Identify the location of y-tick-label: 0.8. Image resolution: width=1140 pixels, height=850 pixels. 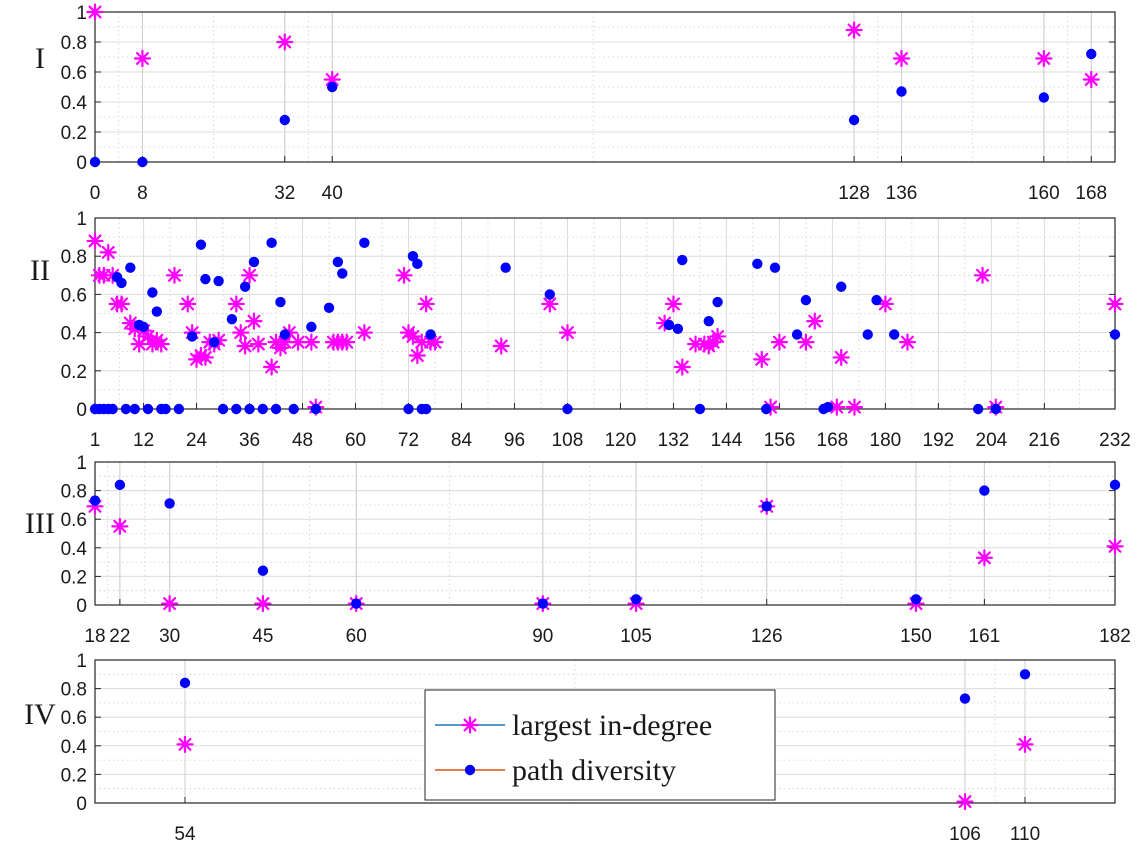
(74, 43).